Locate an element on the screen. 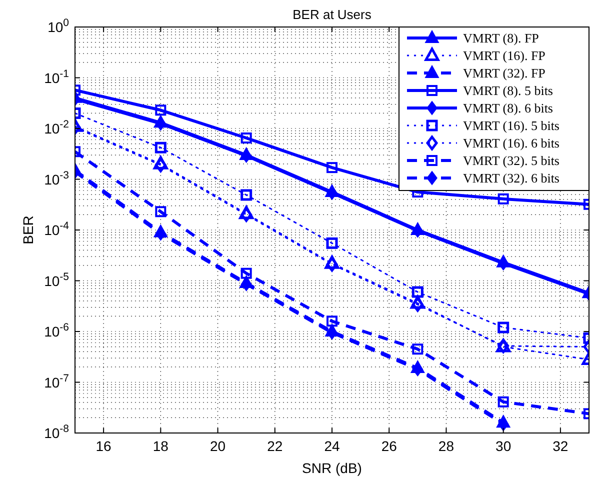  y-tick-label: 10$^{-4}$ is located at coordinates (57, 229).